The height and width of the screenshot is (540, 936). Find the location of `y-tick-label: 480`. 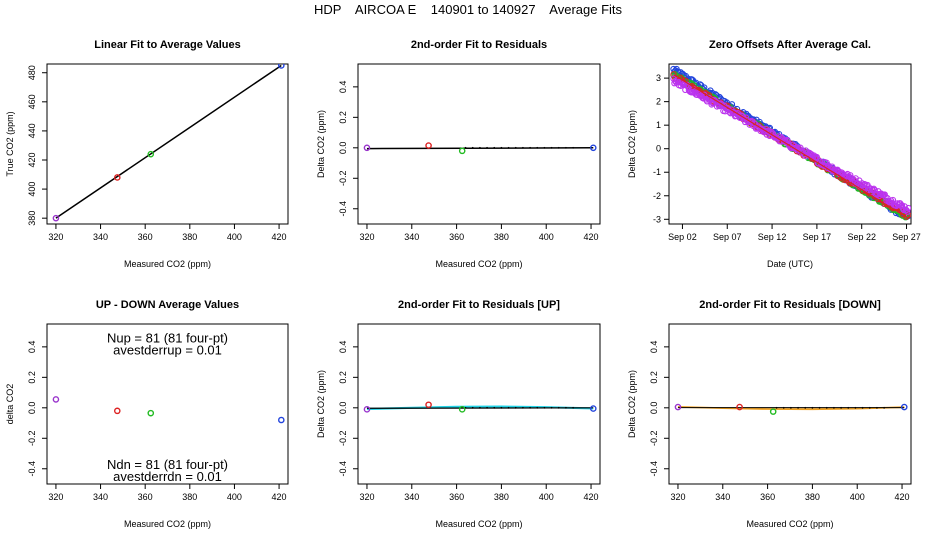

y-tick-label: 480 is located at coordinates (32, 72).